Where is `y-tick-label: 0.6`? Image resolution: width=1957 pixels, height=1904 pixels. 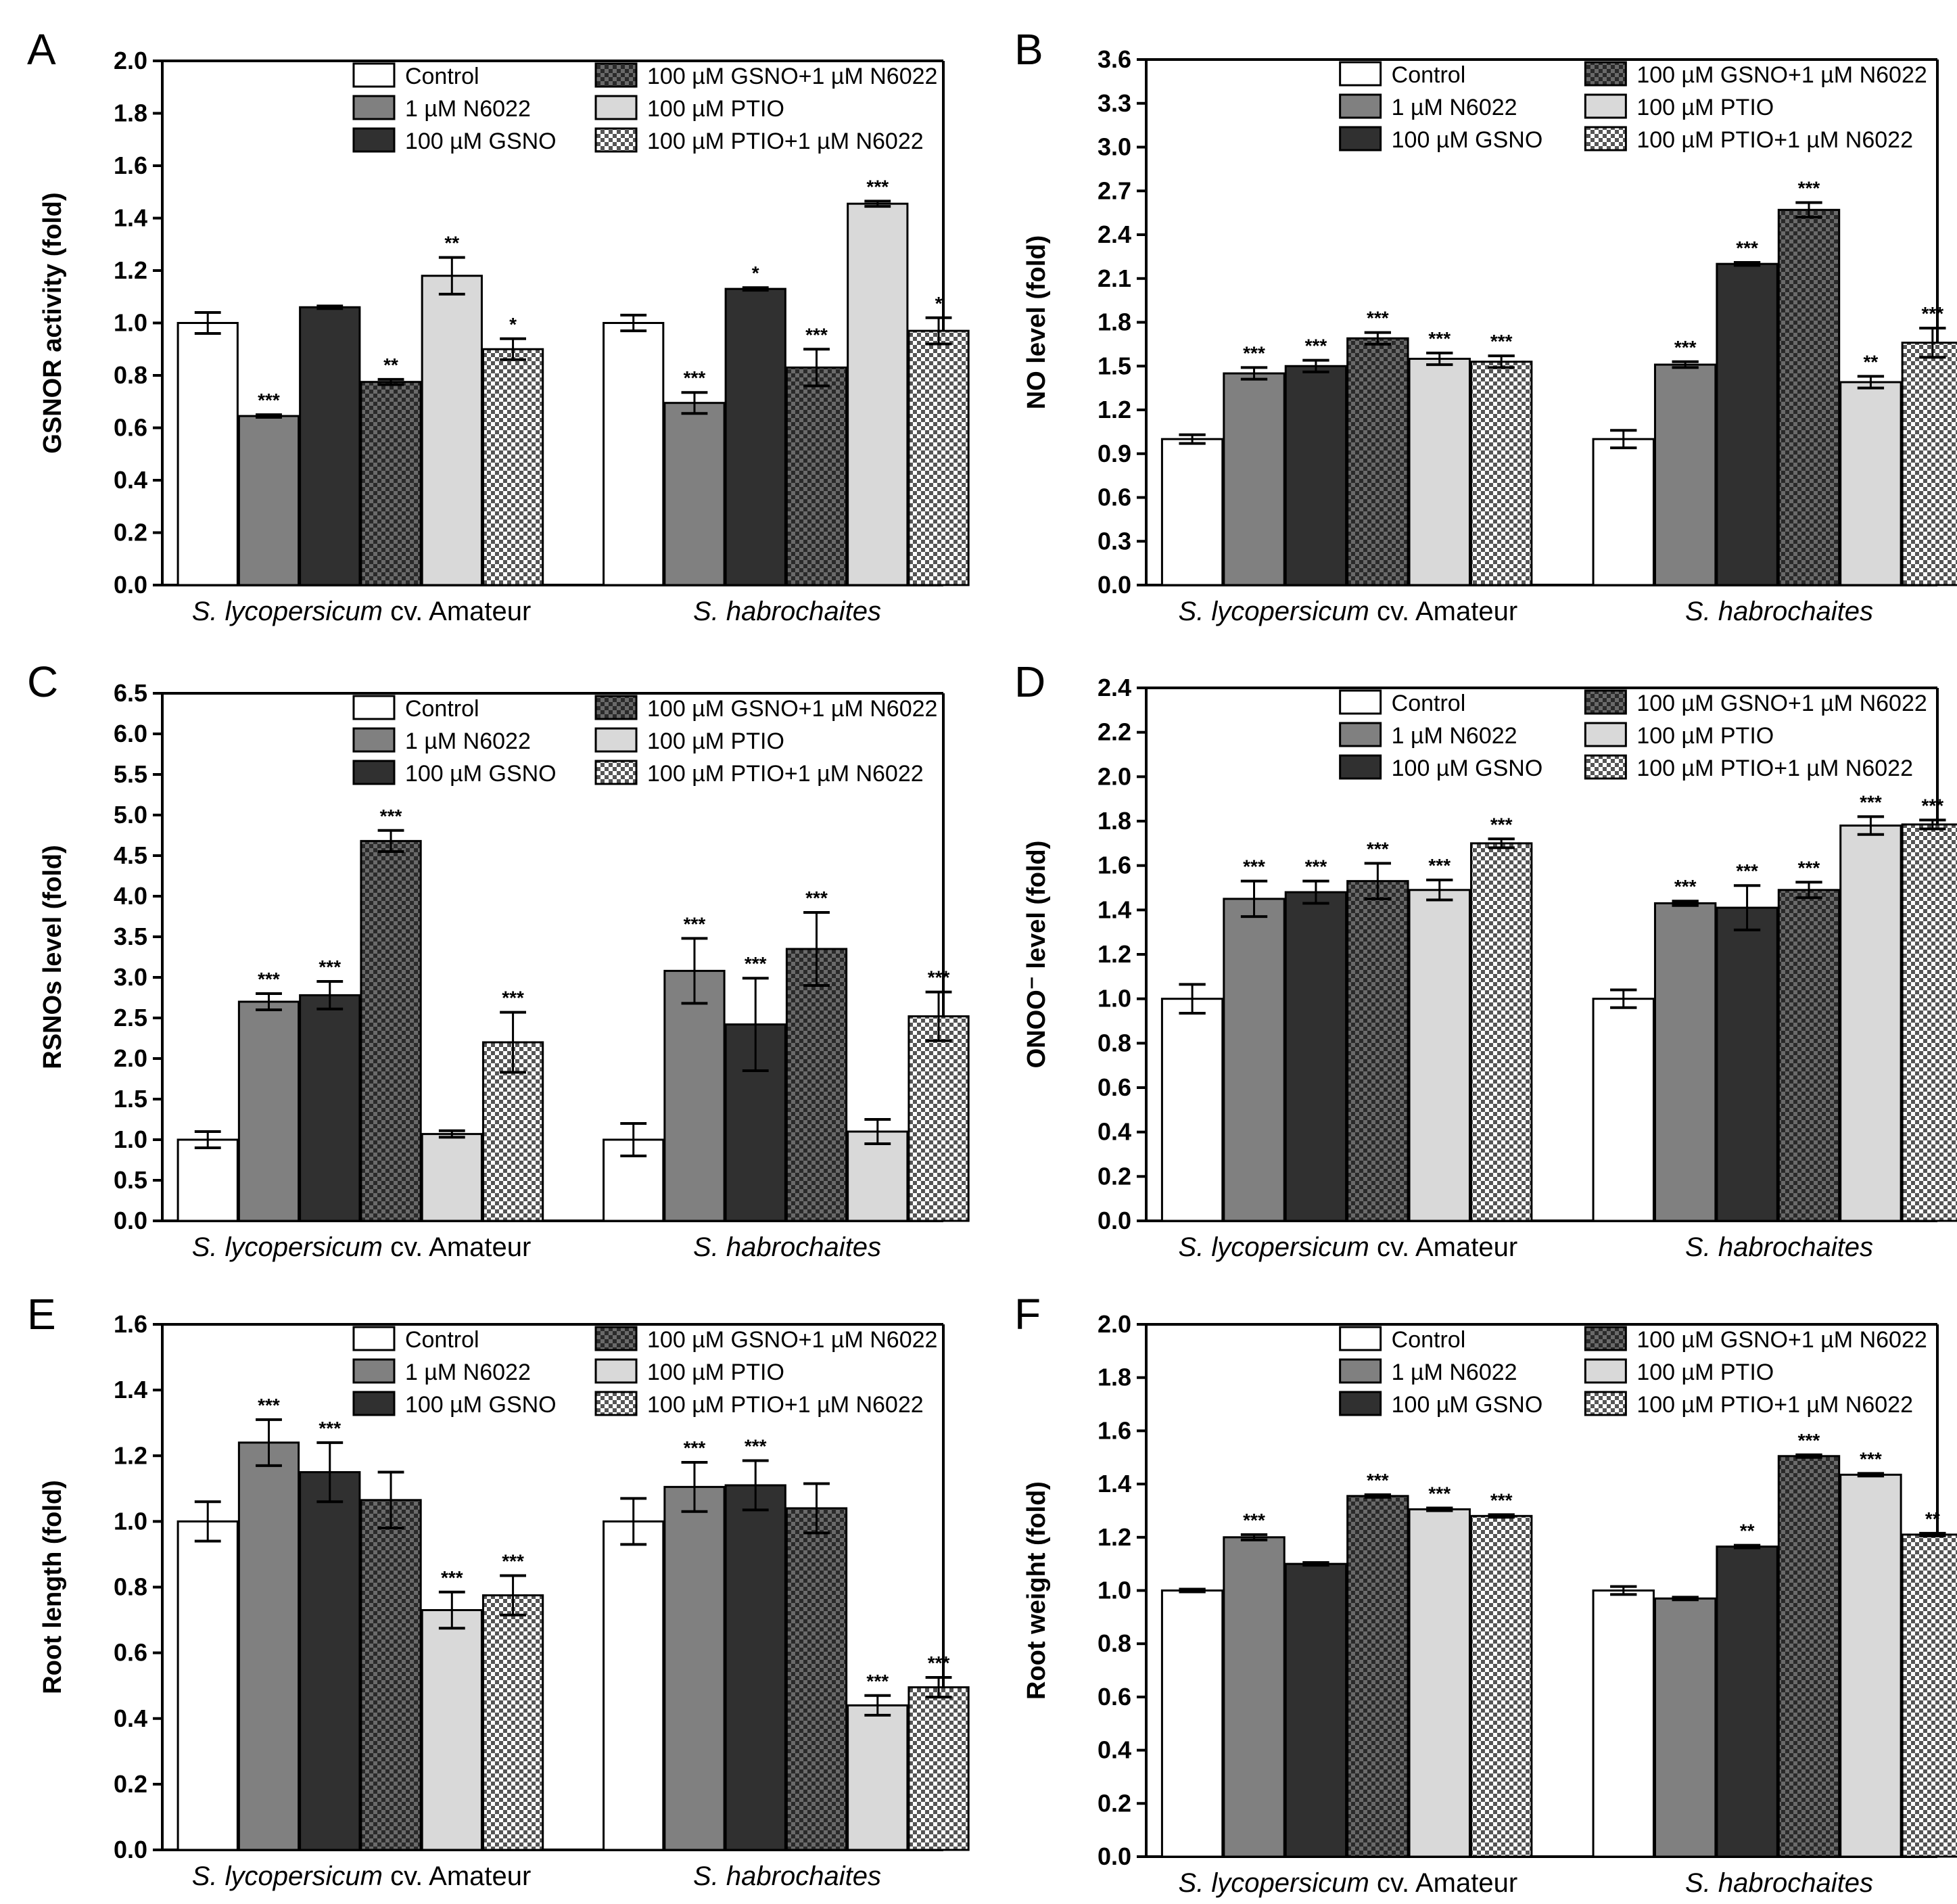 y-tick-label: 0.6 is located at coordinates (1114, 1697).